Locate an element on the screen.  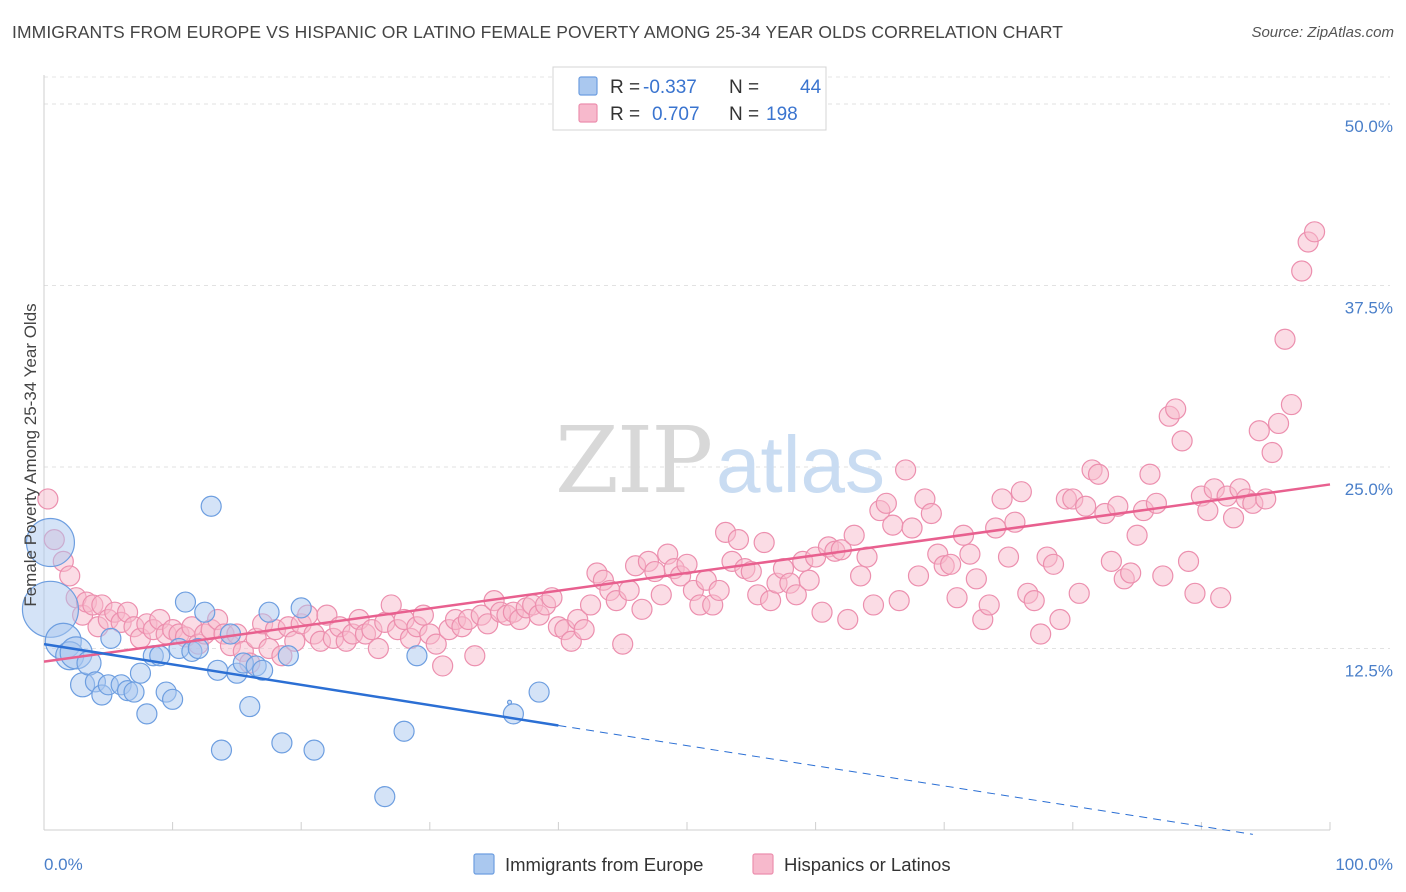
legend-n-value-hispanics: 198 is located at coordinates (782, 114).